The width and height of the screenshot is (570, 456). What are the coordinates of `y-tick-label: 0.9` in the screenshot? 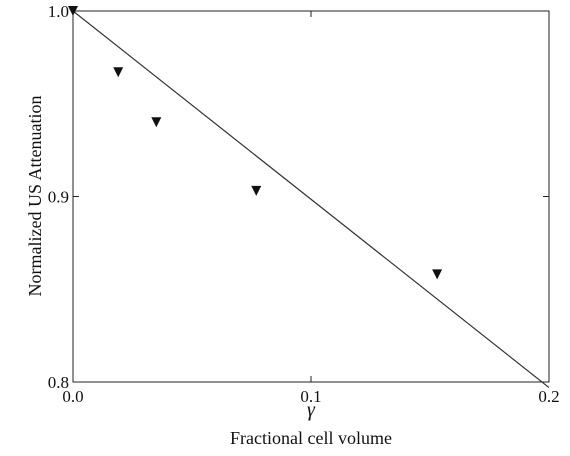 It's located at (58, 197).